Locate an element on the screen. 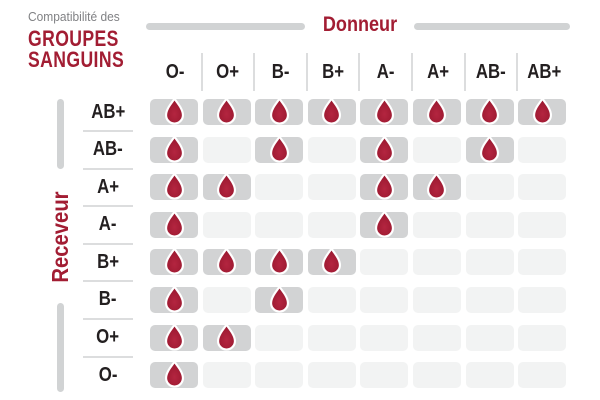 The width and height of the screenshot is (600, 400). donor-column-headers: O- O+ B- B+ A- A+ AB- AB+ is located at coordinates (360, 72).